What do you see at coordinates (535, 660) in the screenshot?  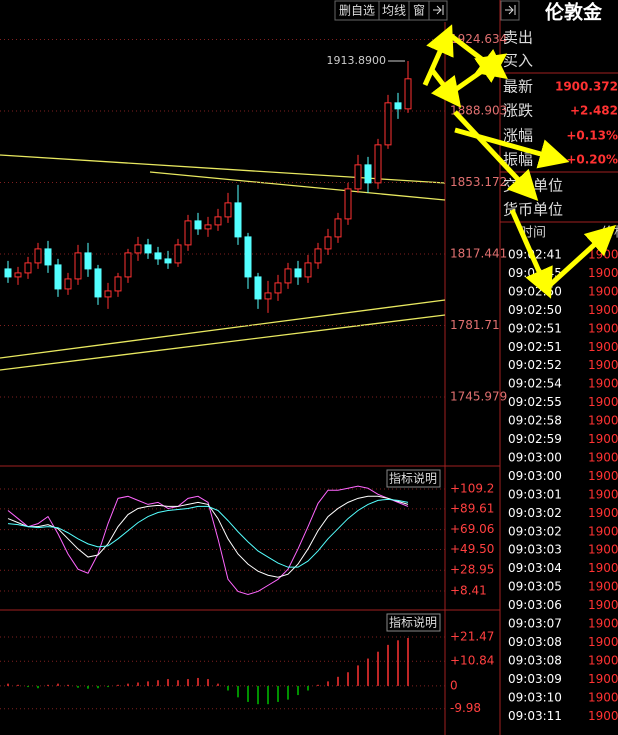 I see `tick-time: 09:03:08` at bounding box center [535, 660].